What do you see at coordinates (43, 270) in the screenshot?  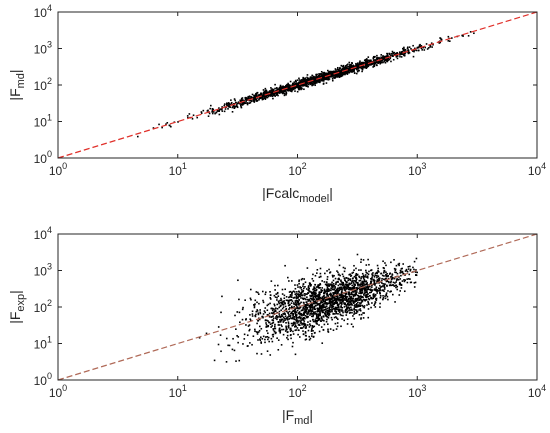 I see `y-tick-label: 103` at bounding box center [43, 270].